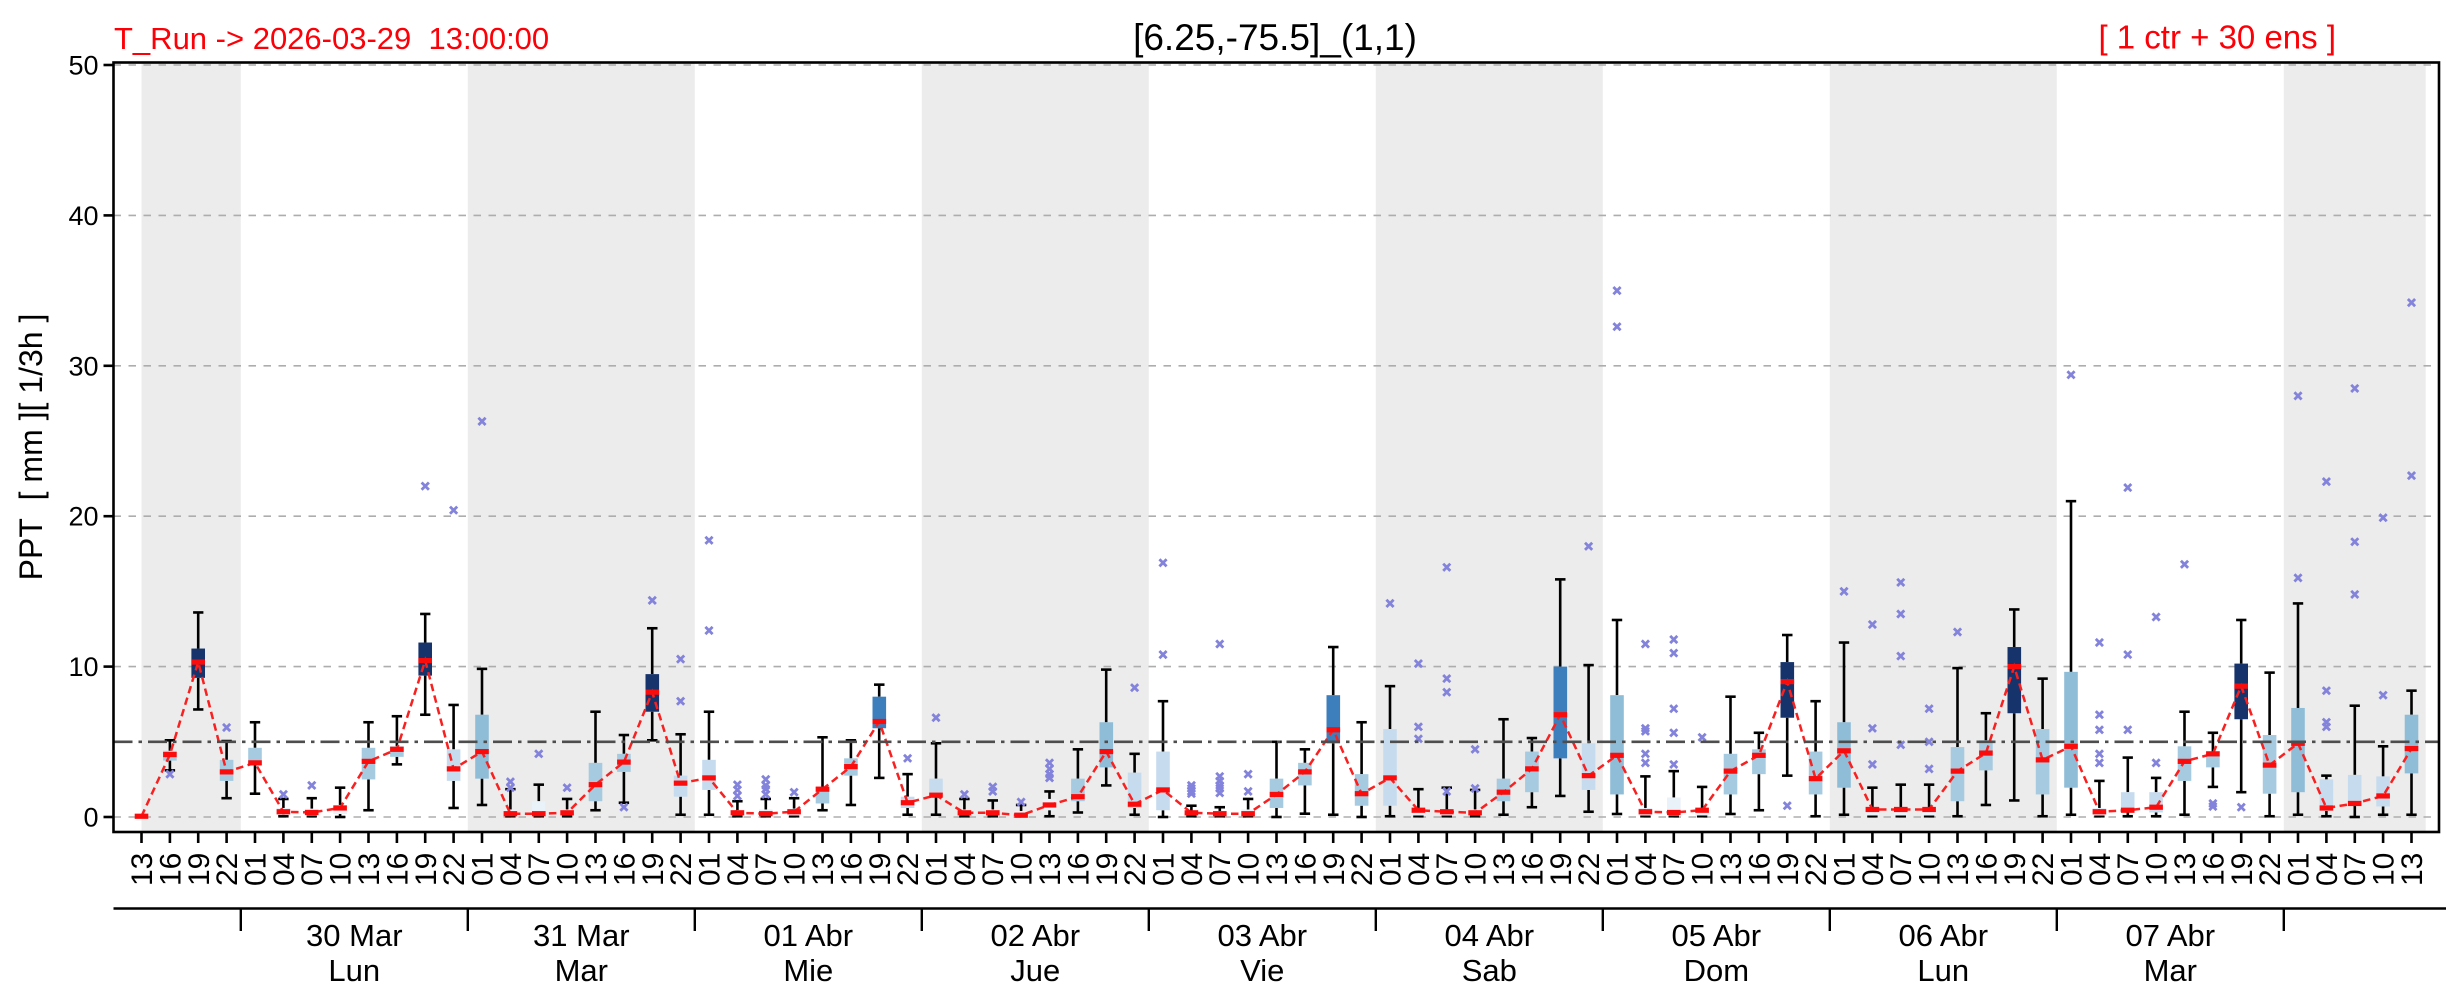 The height and width of the screenshot is (1006, 2459). I want to click on svg-text: 40, so click(83, 216).